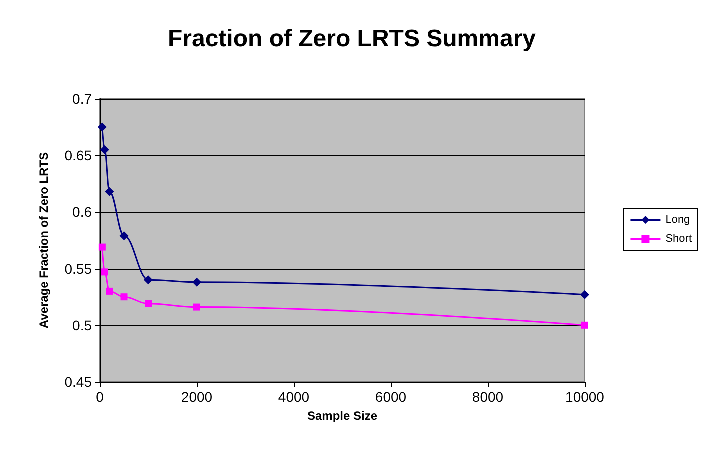 Image resolution: width=704 pixels, height=459 pixels. What do you see at coordinates (82, 325) in the screenshot?
I see `y-tick-label: 0.5` at bounding box center [82, 325].